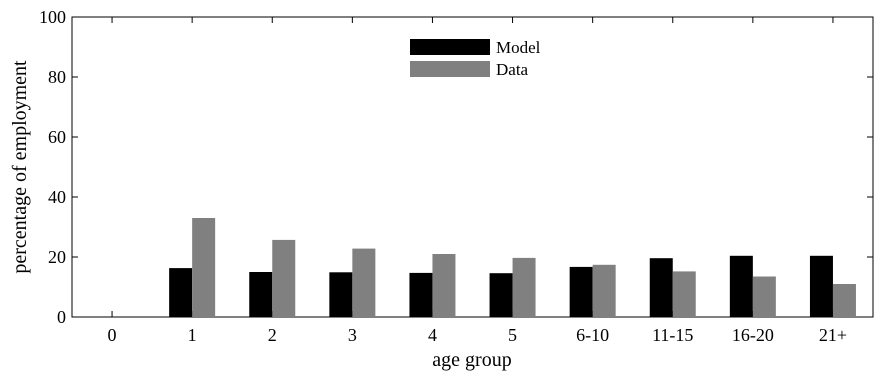 Image resolution: width=881 pixels, height=376 pixels. What do you see at coordinates (57, 137) in the screenshot?
I see `y-tick-label: 60` at bounding box center [57, 137].